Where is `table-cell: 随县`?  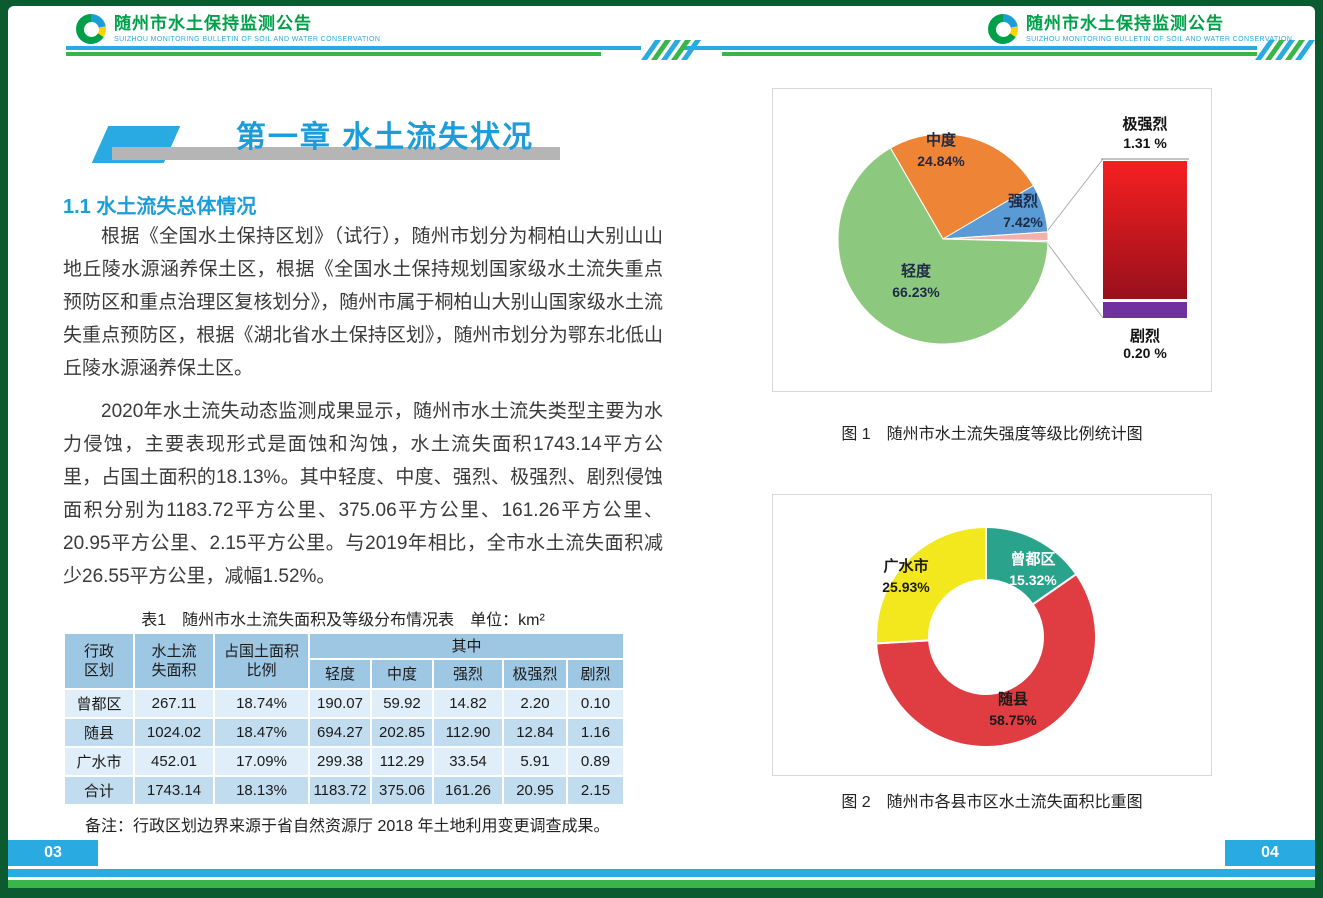 table-cell: 随县 is located at coordinates (99, 732).